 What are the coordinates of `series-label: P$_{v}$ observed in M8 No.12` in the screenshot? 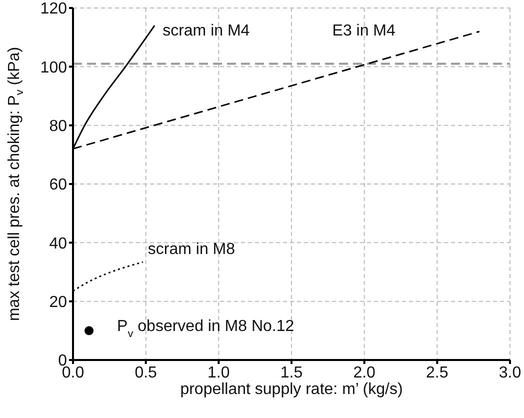 It's located at (205, 329).